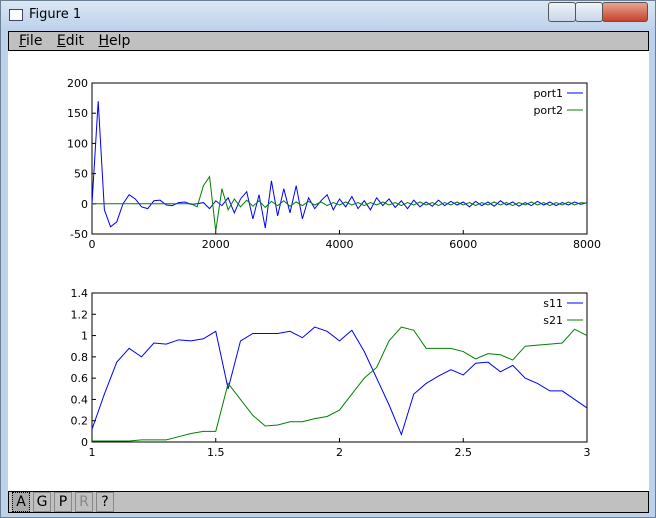 The width and height of the screenshot is (656, 518). I want to click on legend-label: s11, so click(553, 303).